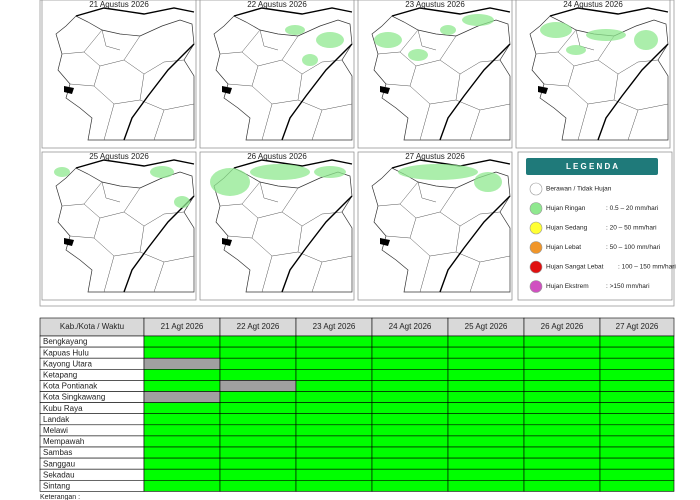 The width and height of the screenshot is (700, 500). Describe the element at coordinates (647, 267) in the screenshot. I see `legend-range: : 100 – 150 mm/hari` at that location.